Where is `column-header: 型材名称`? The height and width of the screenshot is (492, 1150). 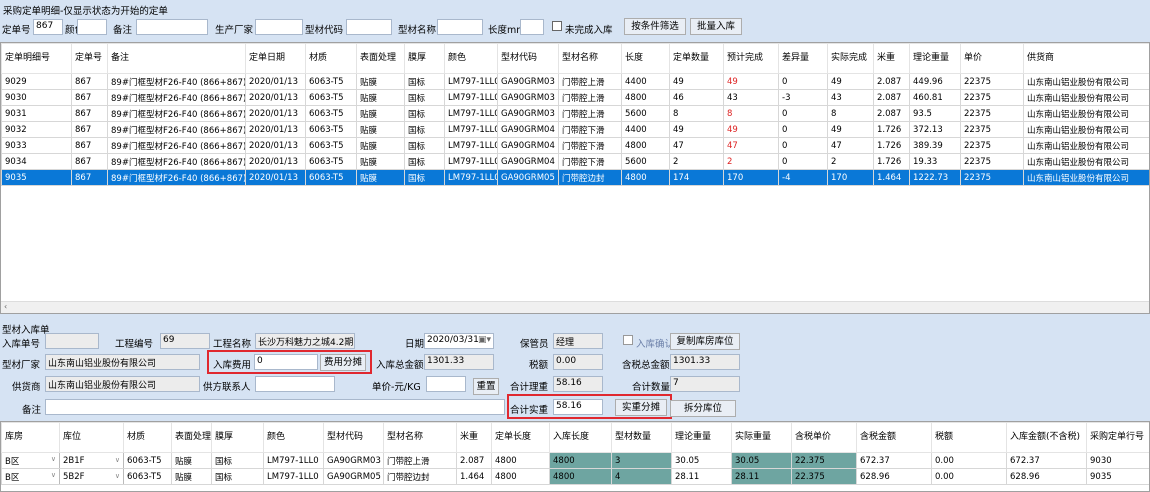
column-header: 型材名称 is located at coordinates (420, 437).